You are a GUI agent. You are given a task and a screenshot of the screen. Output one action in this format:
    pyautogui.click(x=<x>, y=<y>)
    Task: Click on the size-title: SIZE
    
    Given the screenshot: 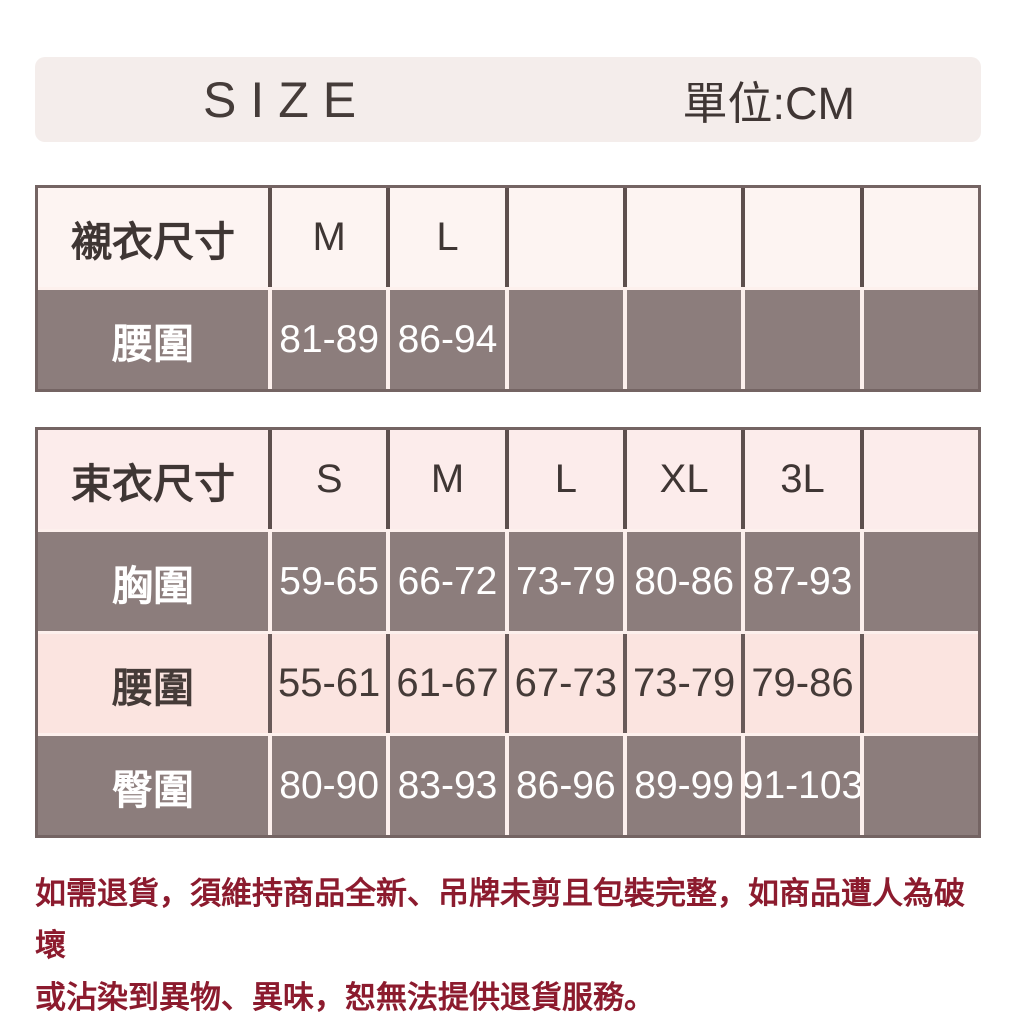 What is the action you would take?
    pyautogui.click(x=287, y=99)
    